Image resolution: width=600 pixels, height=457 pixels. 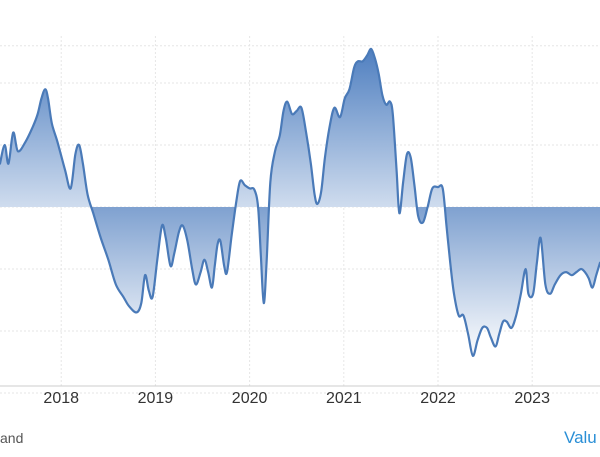 I want to click on source-credit: and, so click(x=12, y=438).